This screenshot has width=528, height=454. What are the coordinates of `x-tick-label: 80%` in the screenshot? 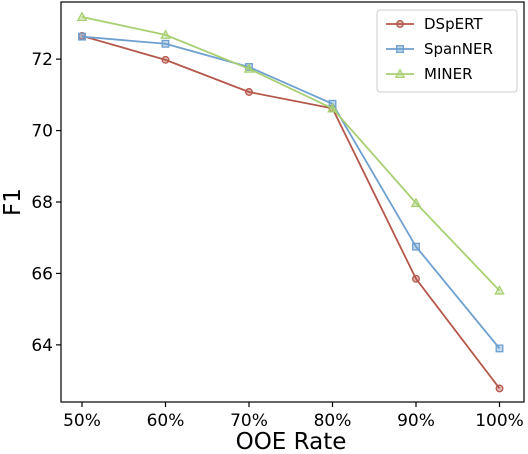 It's located at (333, 421).